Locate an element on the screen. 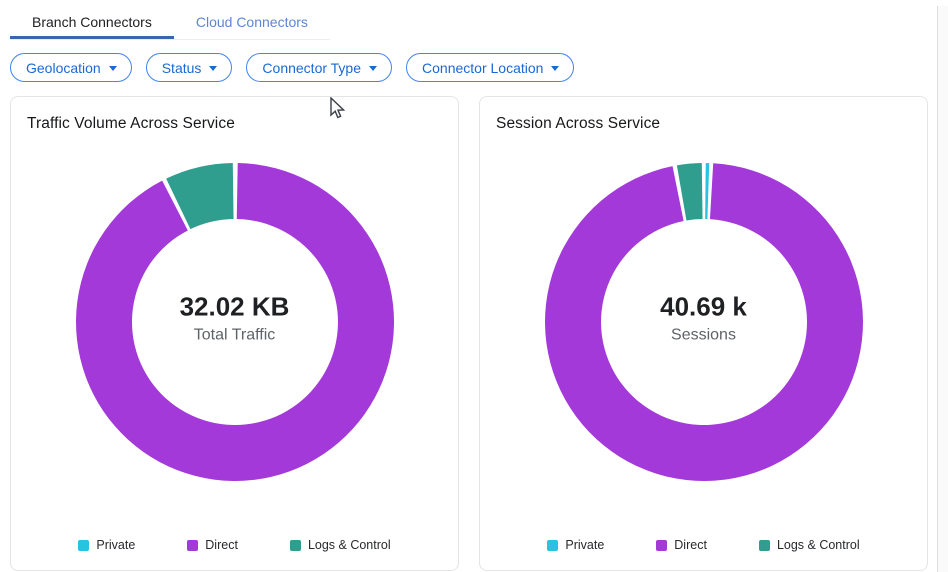 This screenshot has width=948, height=572. filter-connector-location-label: Connector Location is located at coordinates (483, 67).